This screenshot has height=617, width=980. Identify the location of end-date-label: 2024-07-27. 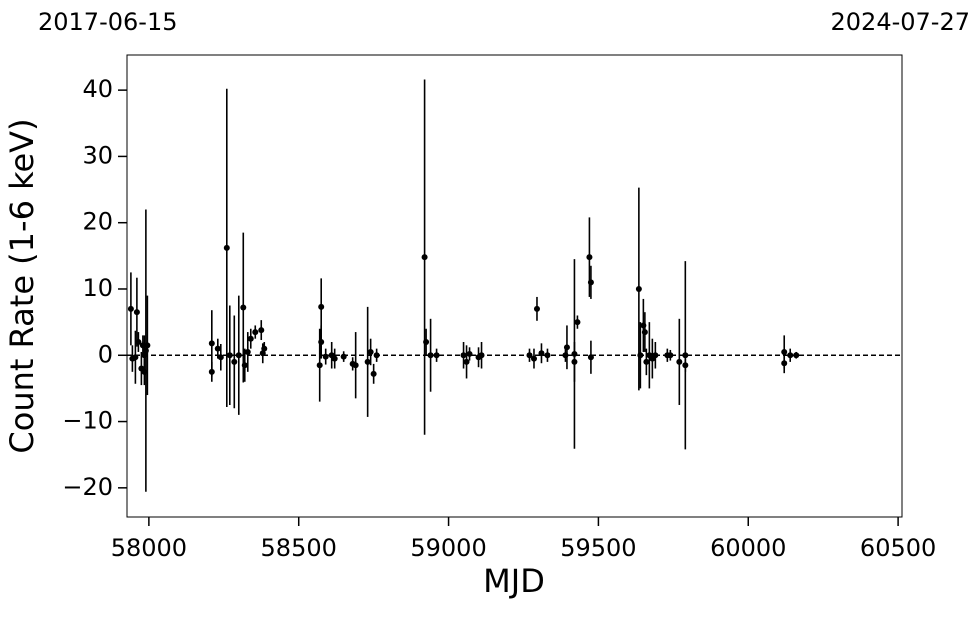
(900, 22).